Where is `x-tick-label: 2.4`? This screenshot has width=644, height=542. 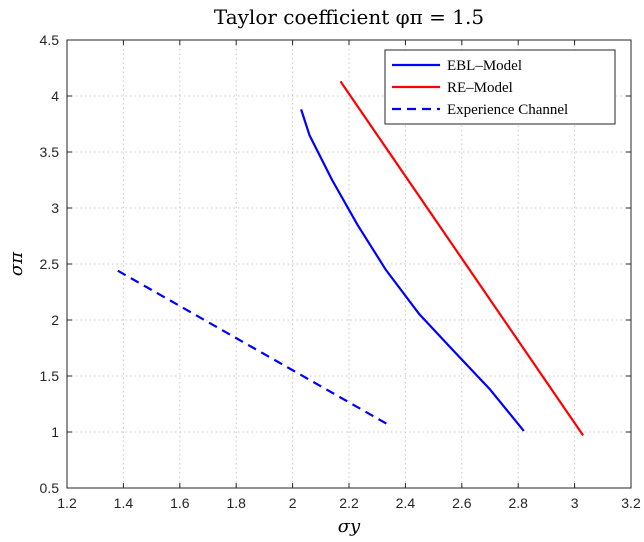 x-tick-label: 2.4 is located at coordinates (406, 503).